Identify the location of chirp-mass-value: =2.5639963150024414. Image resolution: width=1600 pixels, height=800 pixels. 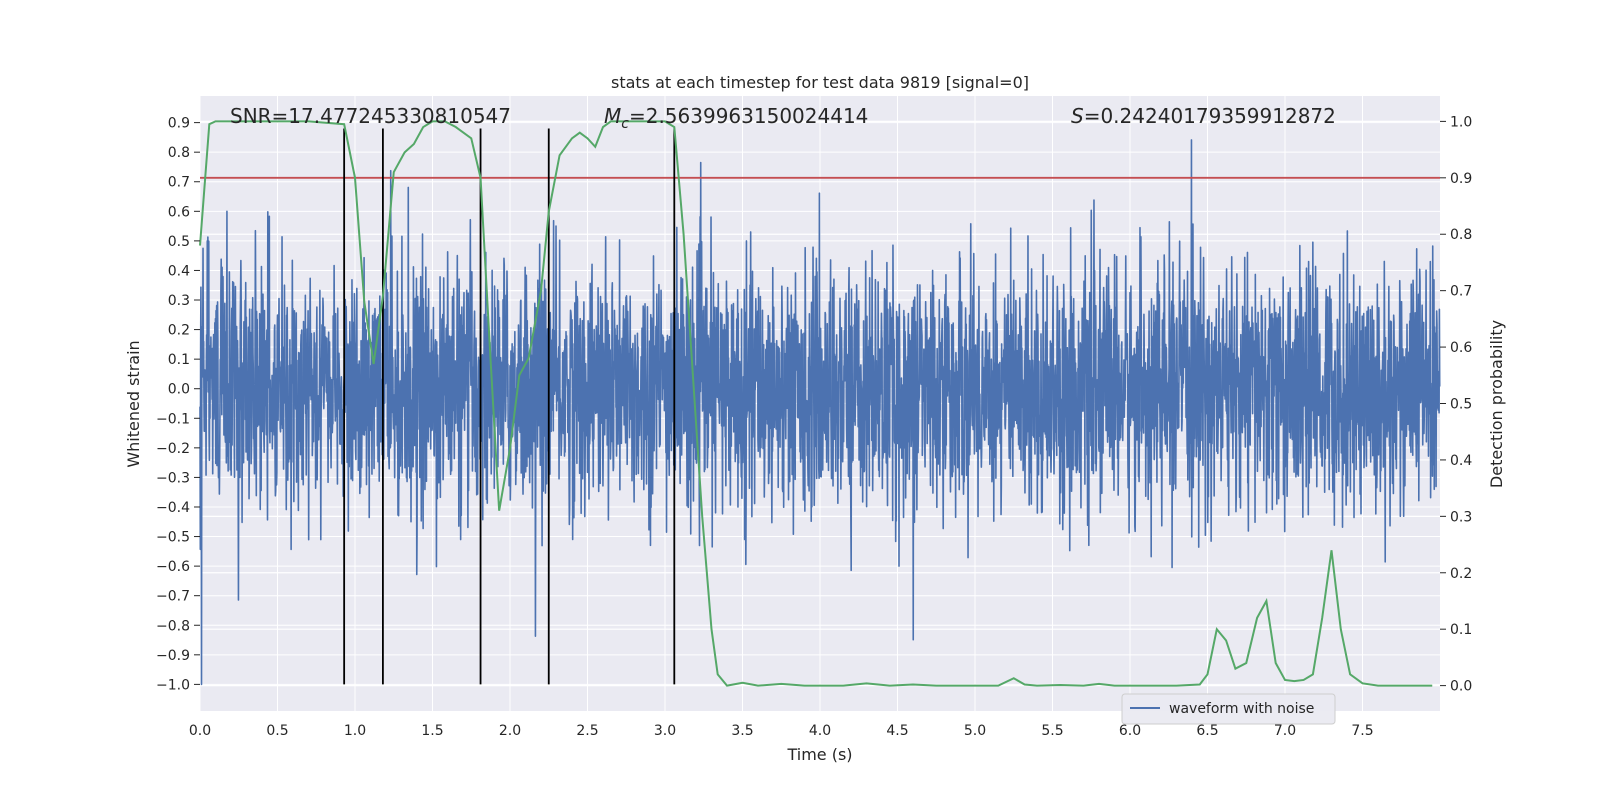
(748, 116).